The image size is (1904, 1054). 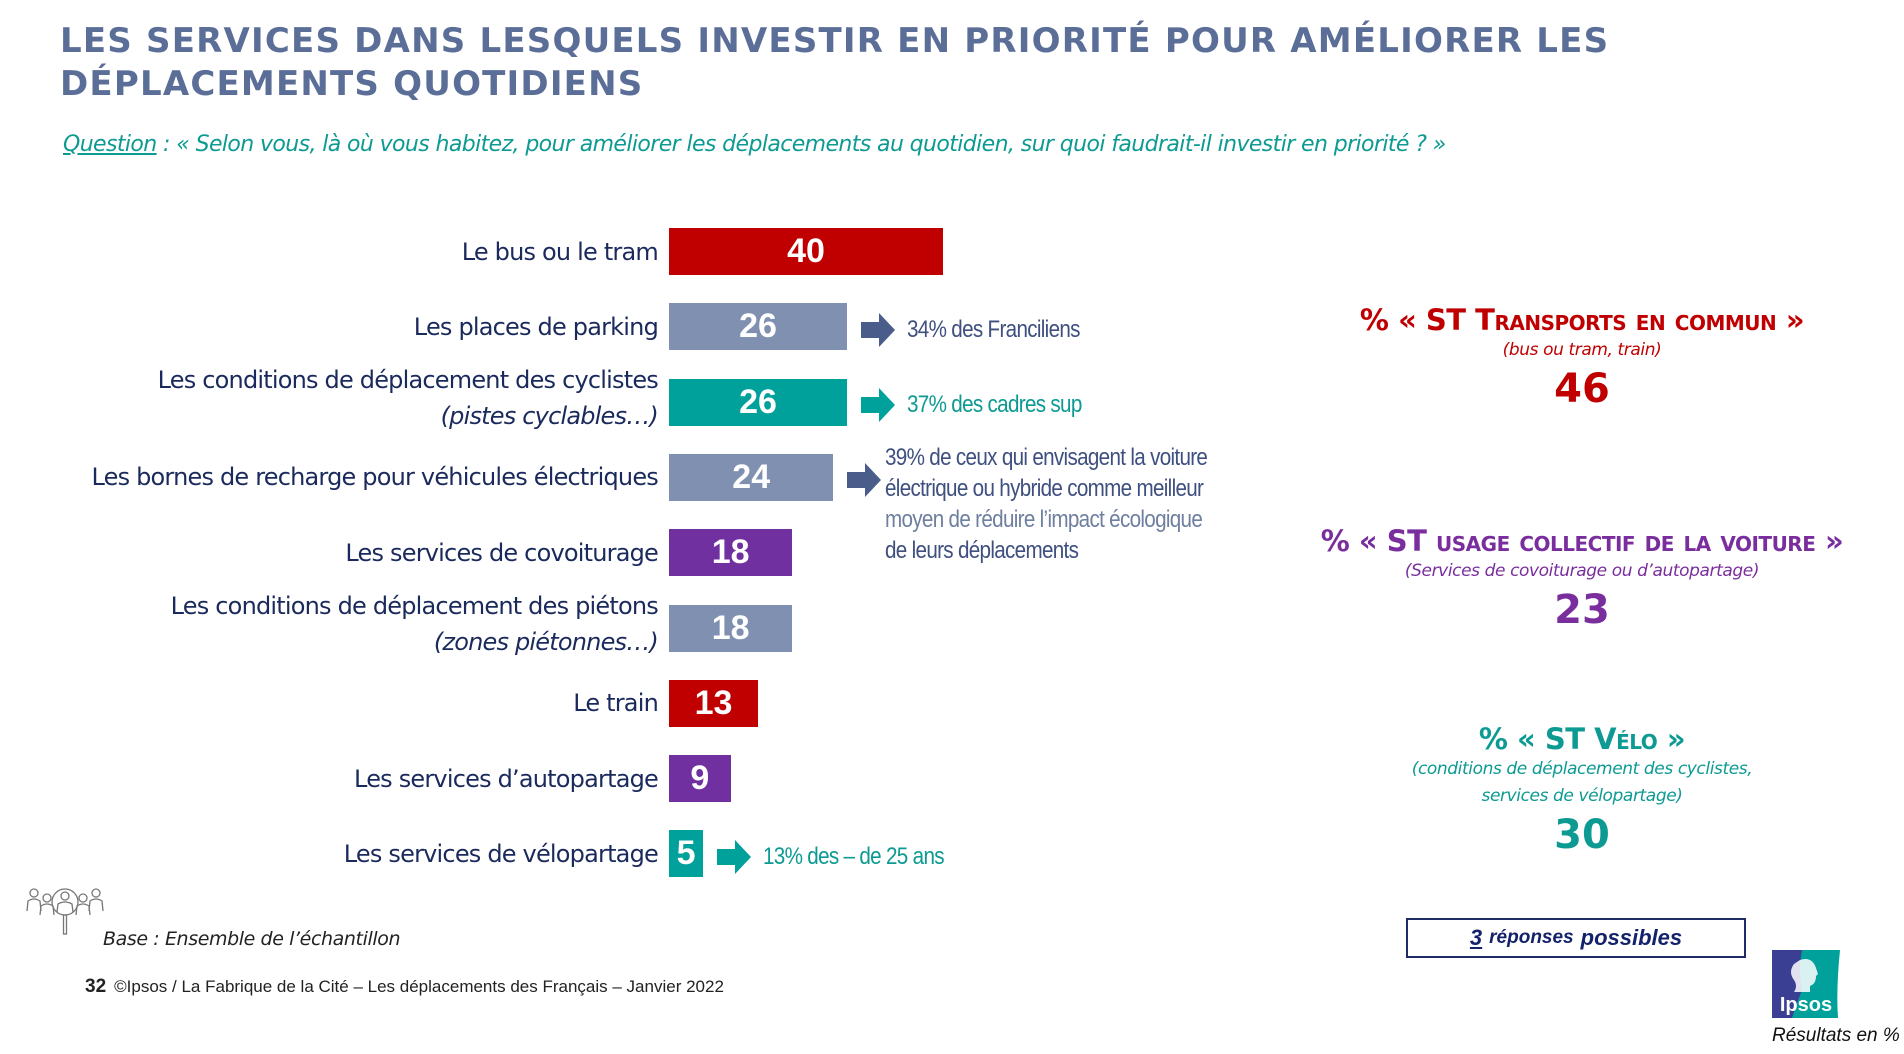 What do you see at coordinates (1582, 835) in the screenshot?
I see `subtotal-value: 30` at bounding box center [1582, 835].